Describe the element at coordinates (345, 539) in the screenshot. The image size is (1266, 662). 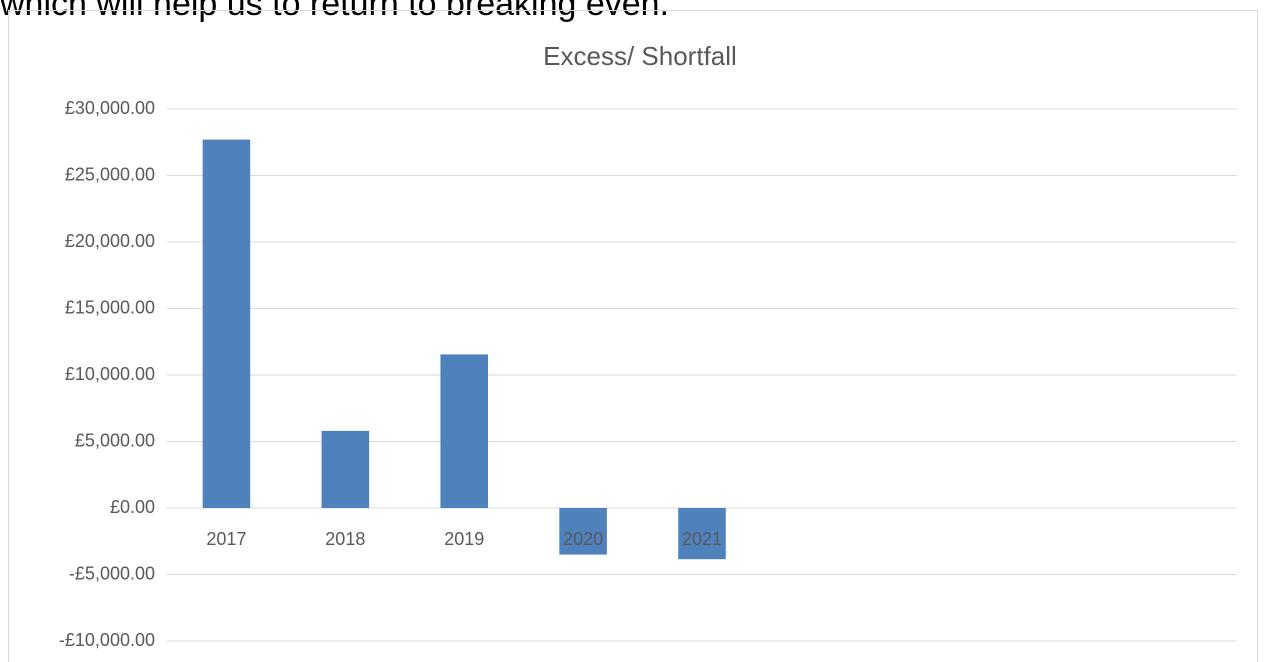
I see `x-tick-label: 2018` at that location.